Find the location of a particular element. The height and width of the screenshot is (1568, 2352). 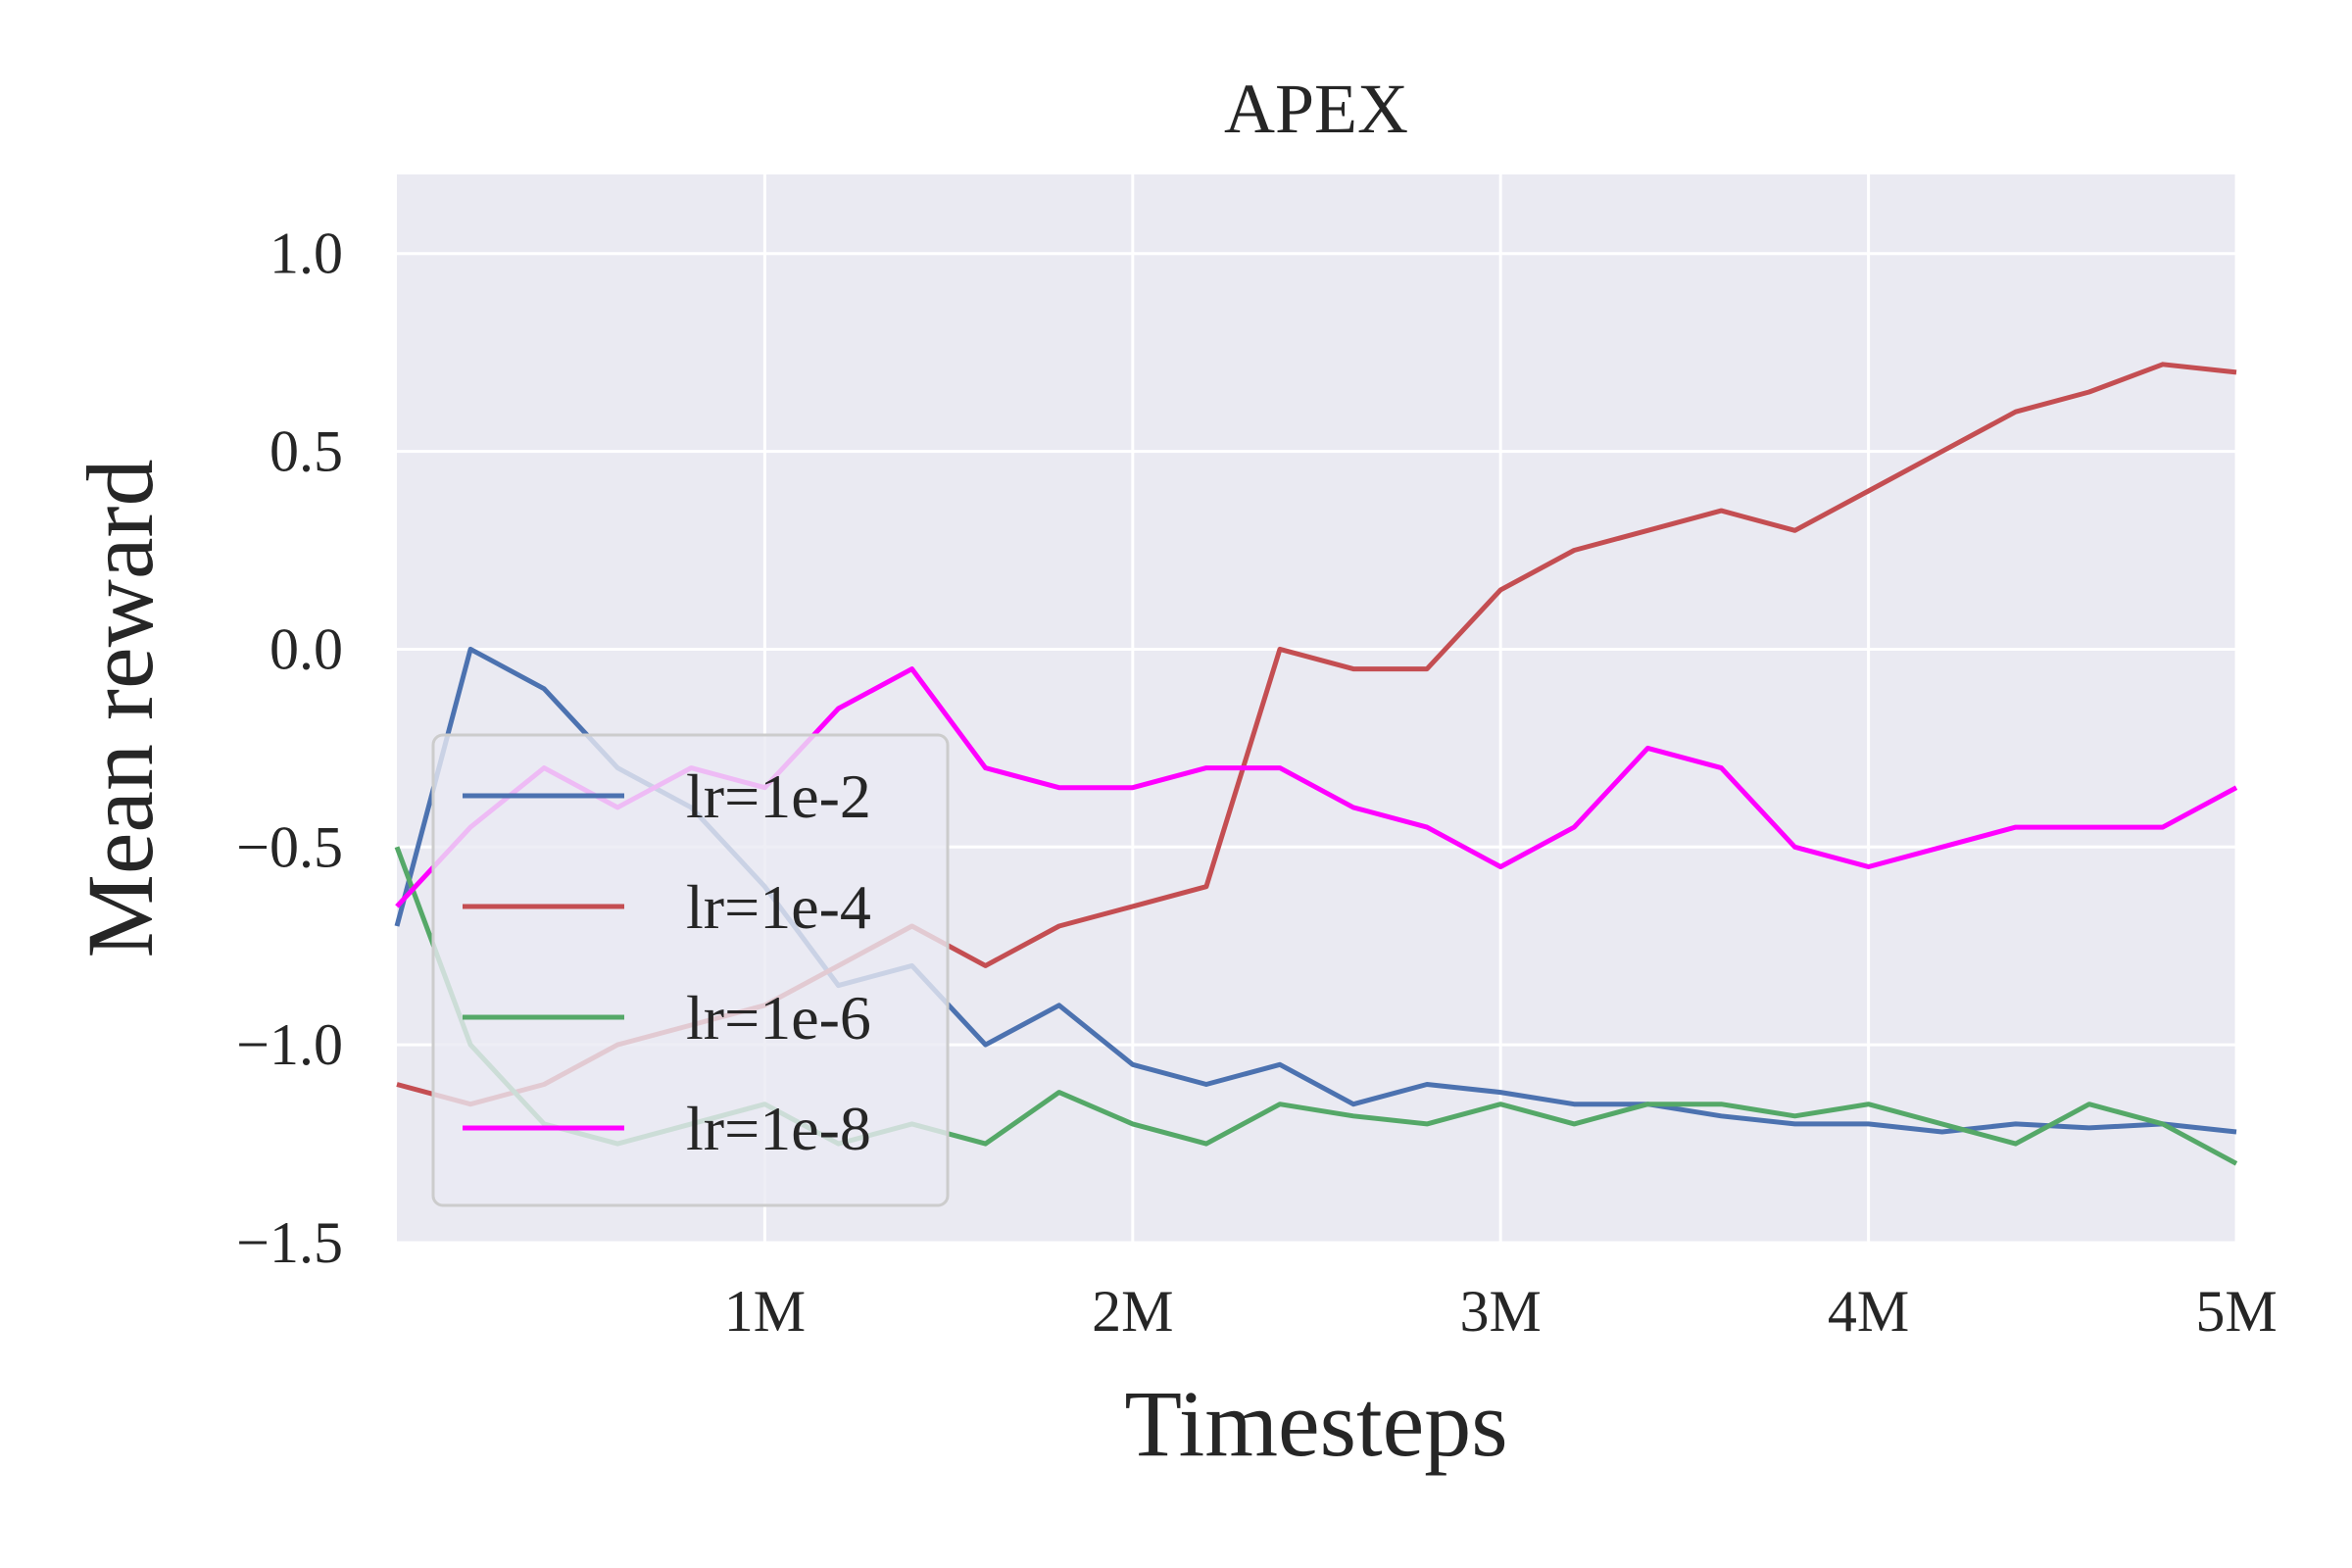

y-tick-label: −1.5 is located at coordinates (289, 1242).